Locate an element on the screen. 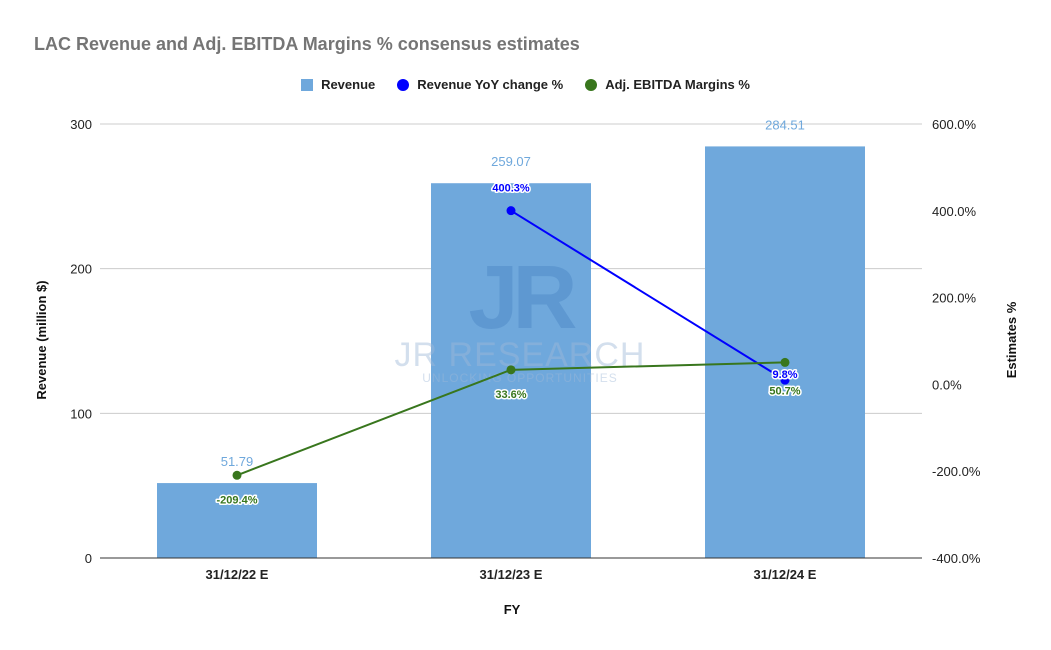  y2-axis-title: Estimates % is located at coordinates (1011, 339).